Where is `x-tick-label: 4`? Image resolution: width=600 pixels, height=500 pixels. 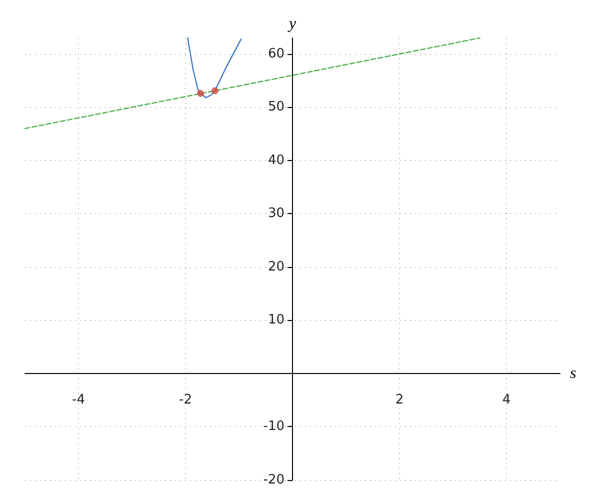
x-tick-label: 4 is located at coordinates (506, 400).